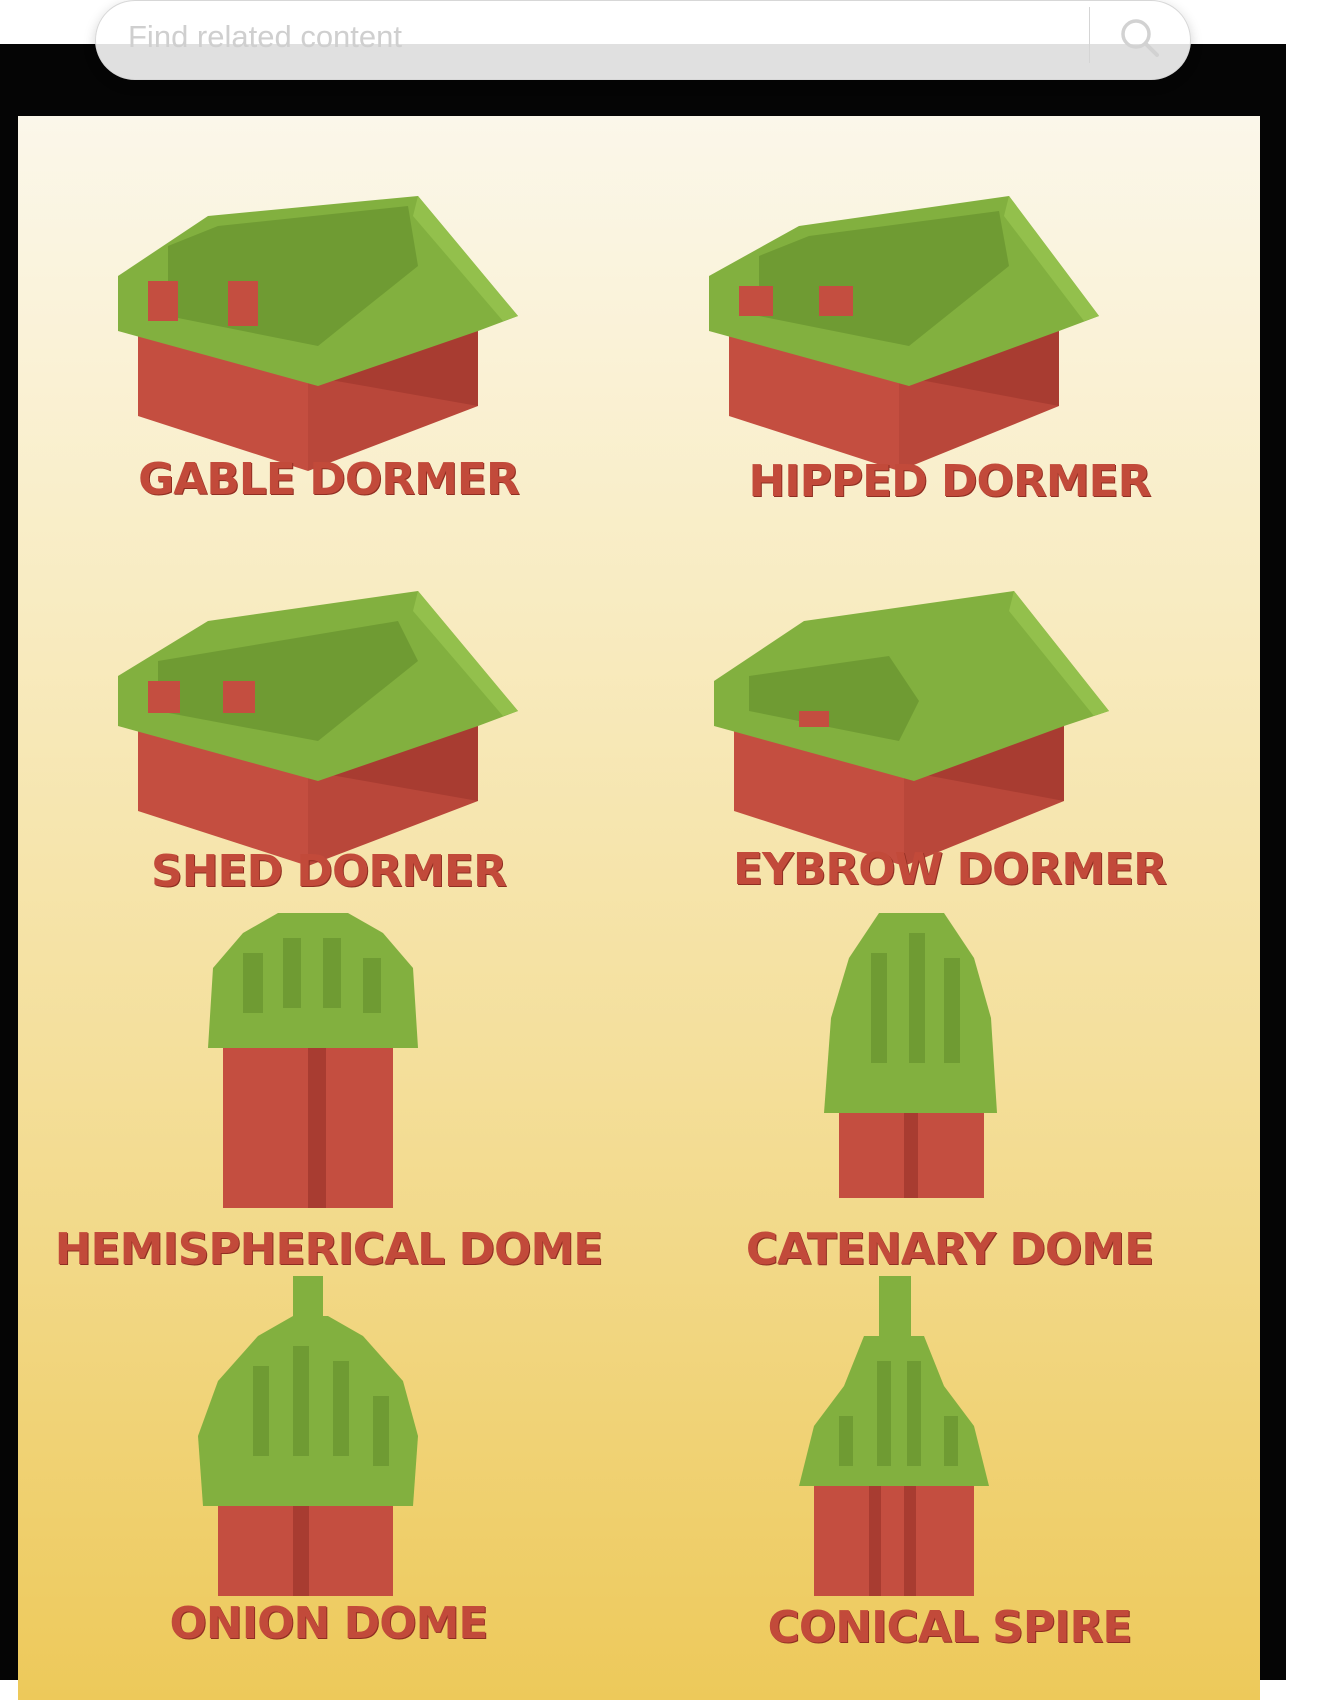 The width and height of the screenshot is (1330, 1700). What do you see at coordinates (329, 1623) in the screenshot?
I see `caption-onion-dome: ONION DOME` at bounding box center [329, 1623].